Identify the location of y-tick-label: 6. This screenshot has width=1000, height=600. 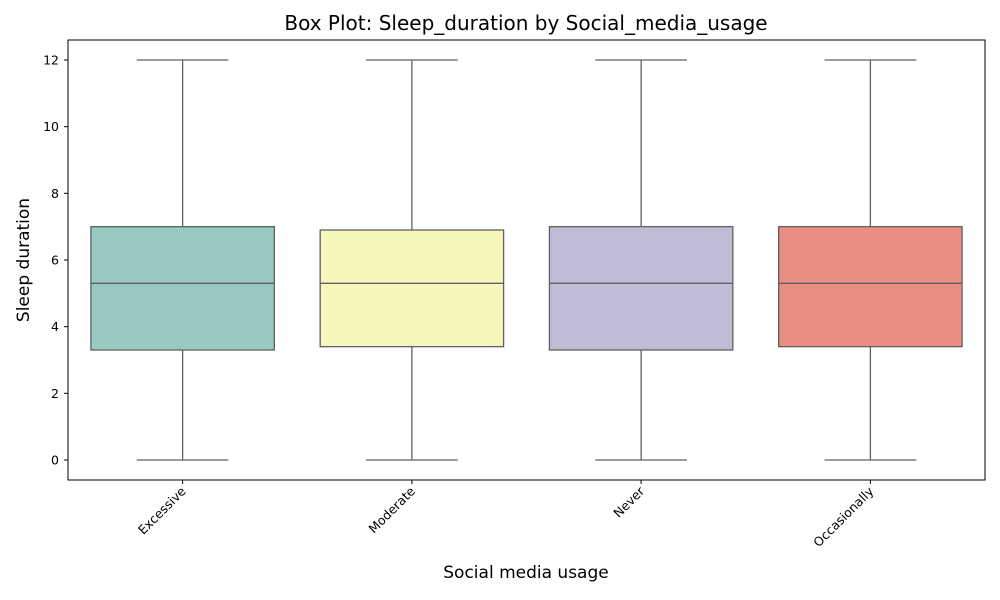
(55, 260).